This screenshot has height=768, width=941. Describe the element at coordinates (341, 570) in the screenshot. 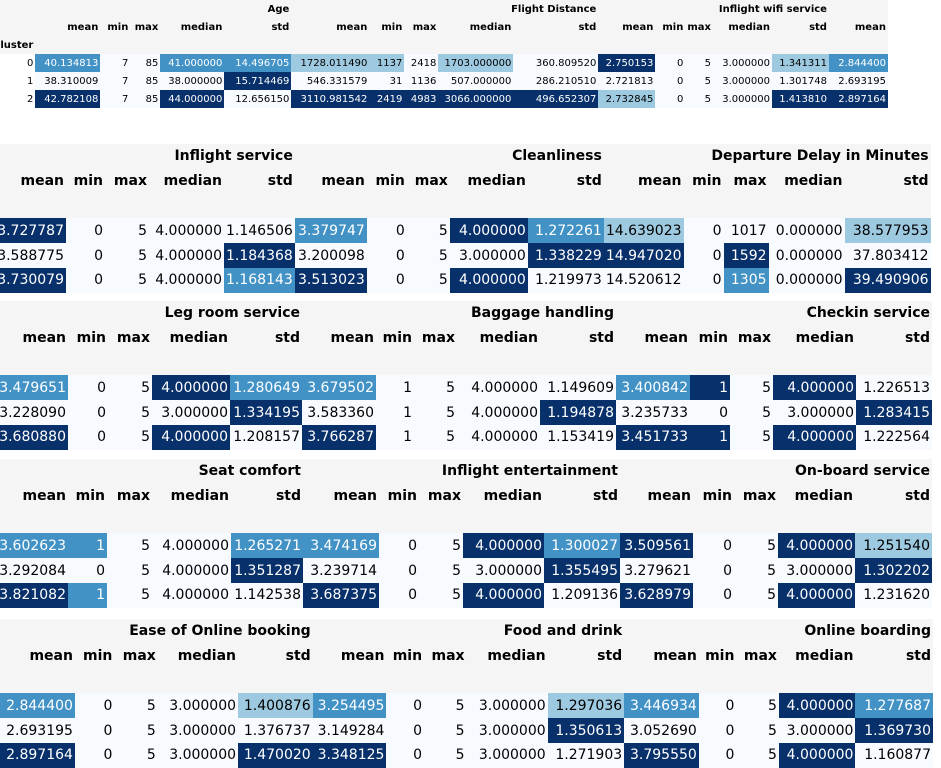

I see `cell: 3.239714` at that location.